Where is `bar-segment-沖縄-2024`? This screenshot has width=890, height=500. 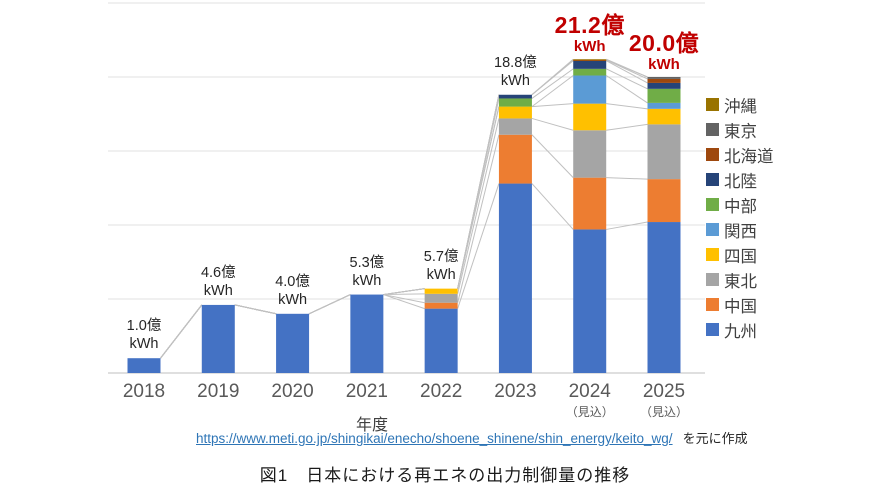 bar-segment-沖縄-2024 is located at coordinates (590, 60).